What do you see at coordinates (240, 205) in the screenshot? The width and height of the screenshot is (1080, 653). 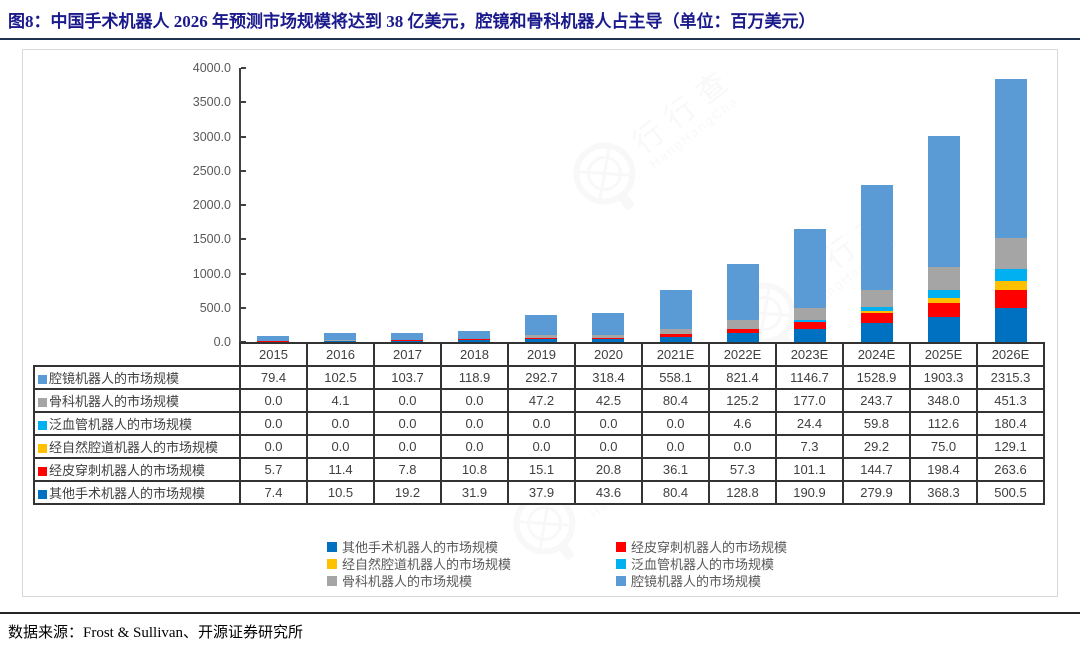 I see `y-axis-line` at bounding box center [240, 205].